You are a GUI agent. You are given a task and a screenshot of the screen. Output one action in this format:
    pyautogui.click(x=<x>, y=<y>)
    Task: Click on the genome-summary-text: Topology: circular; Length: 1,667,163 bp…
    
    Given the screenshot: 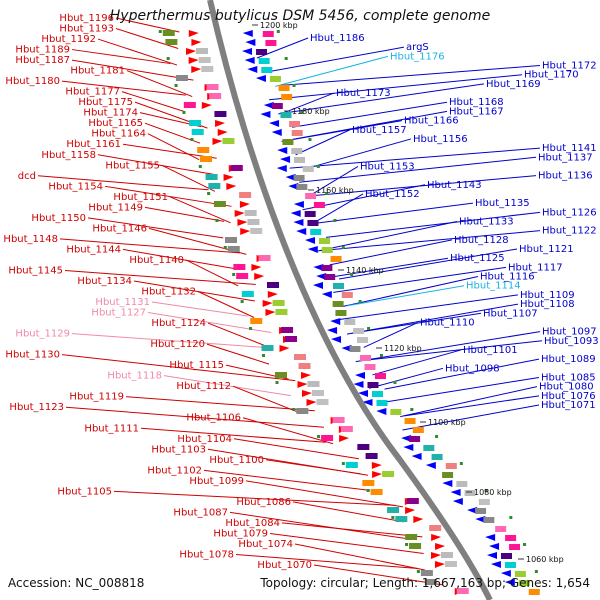 What is the action you would take?
    pyautogui.click(x=425, y=583)
    